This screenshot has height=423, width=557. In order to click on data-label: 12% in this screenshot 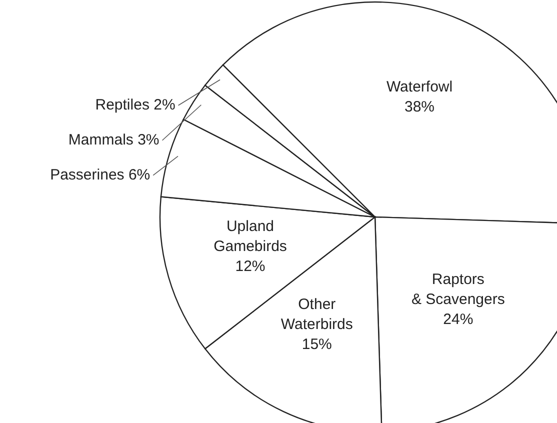, I will do `click(250, 266)`.